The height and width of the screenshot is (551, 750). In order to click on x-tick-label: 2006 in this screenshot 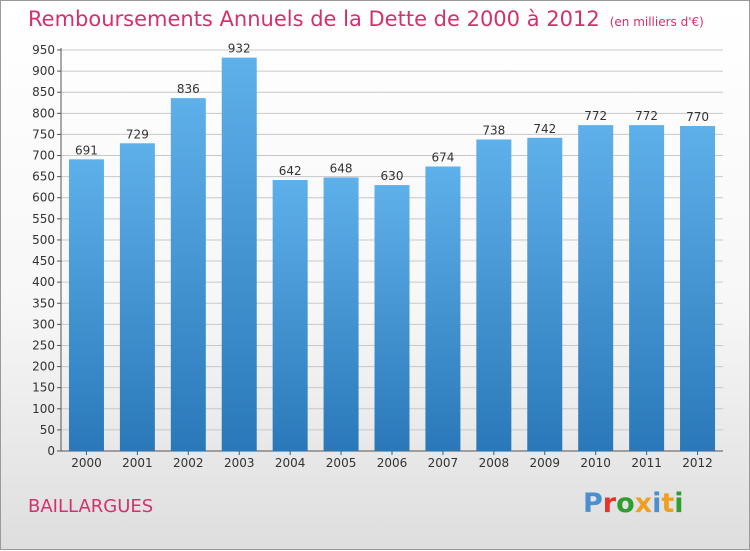, I will do `click(392, 463)`.